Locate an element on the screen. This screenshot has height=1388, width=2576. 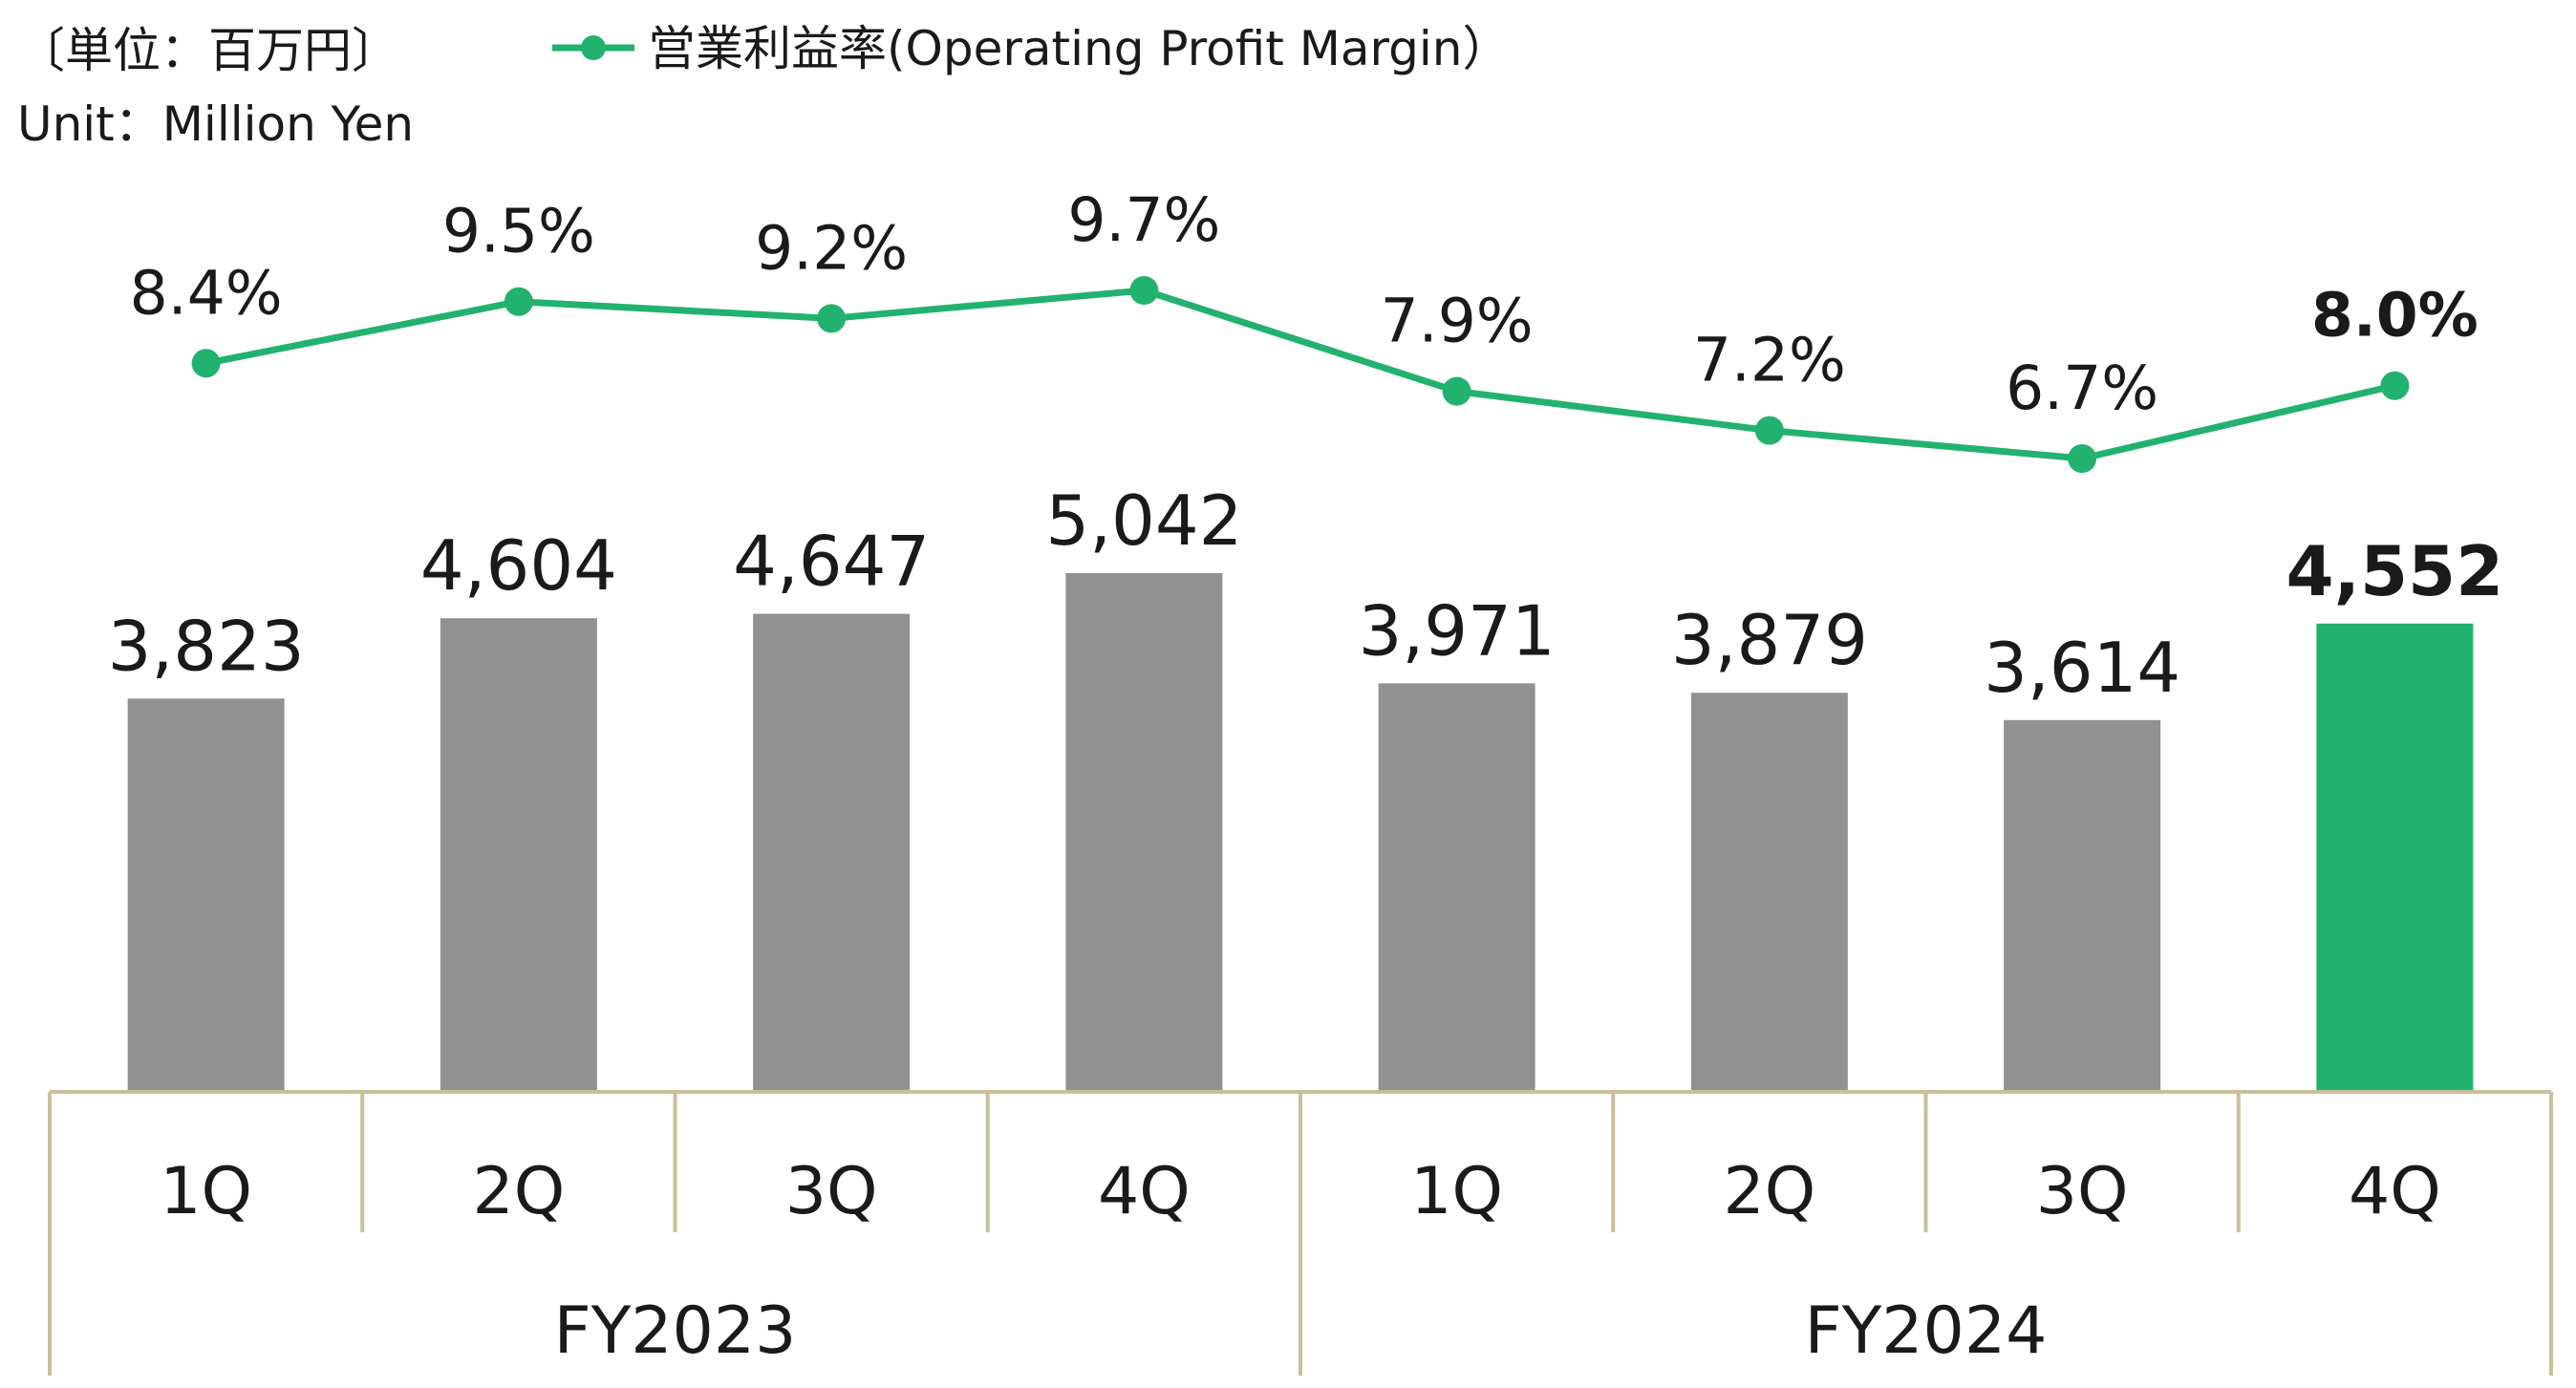
legend-marker-swatch is located at coordinates (593, 48).